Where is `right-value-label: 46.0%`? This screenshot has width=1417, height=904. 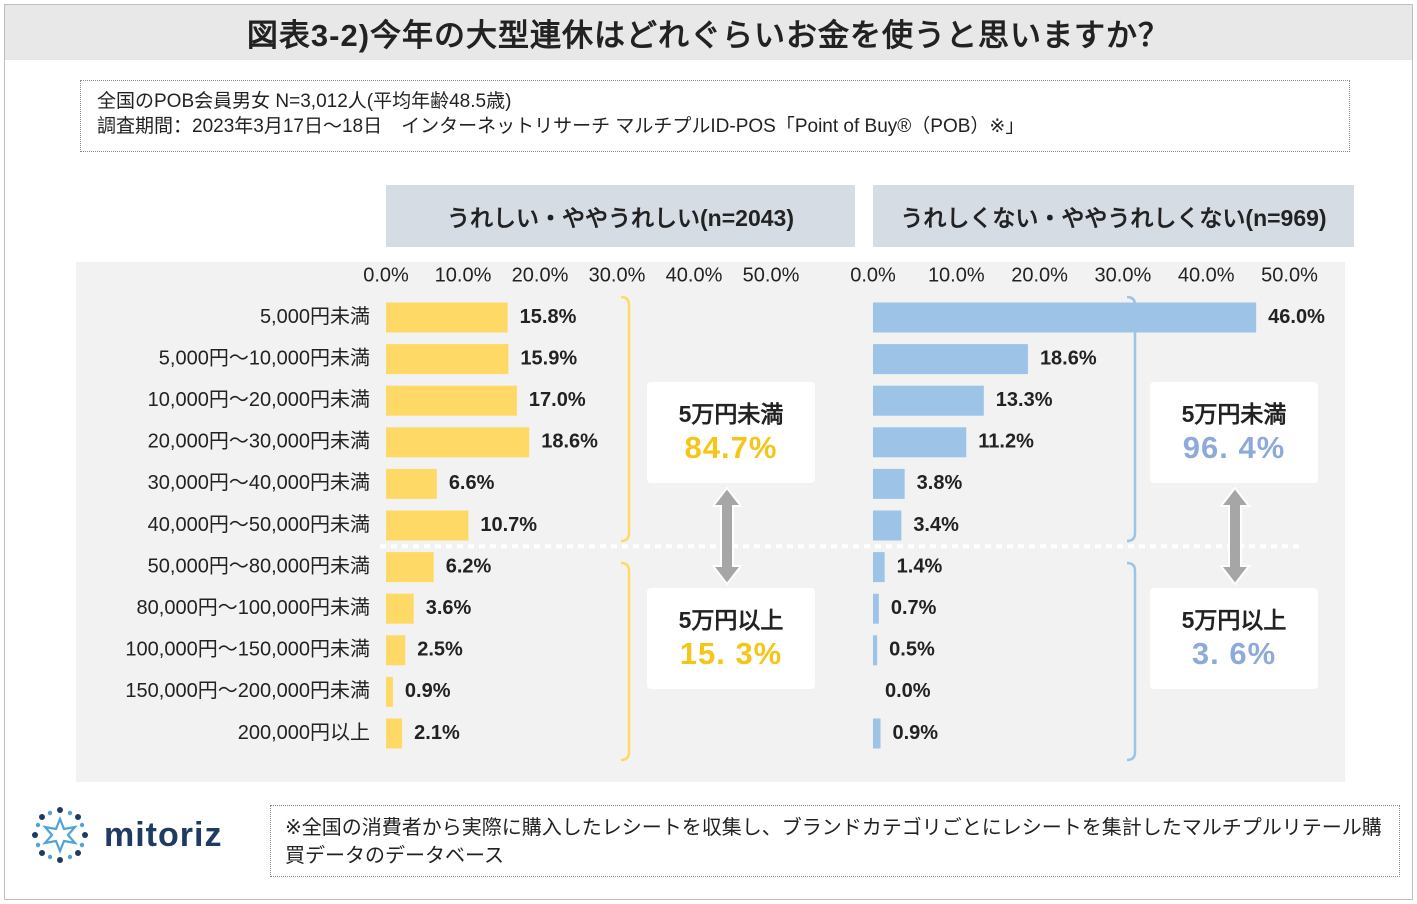
right-value-label: 46.0% is located at coordinates (1296, 317).